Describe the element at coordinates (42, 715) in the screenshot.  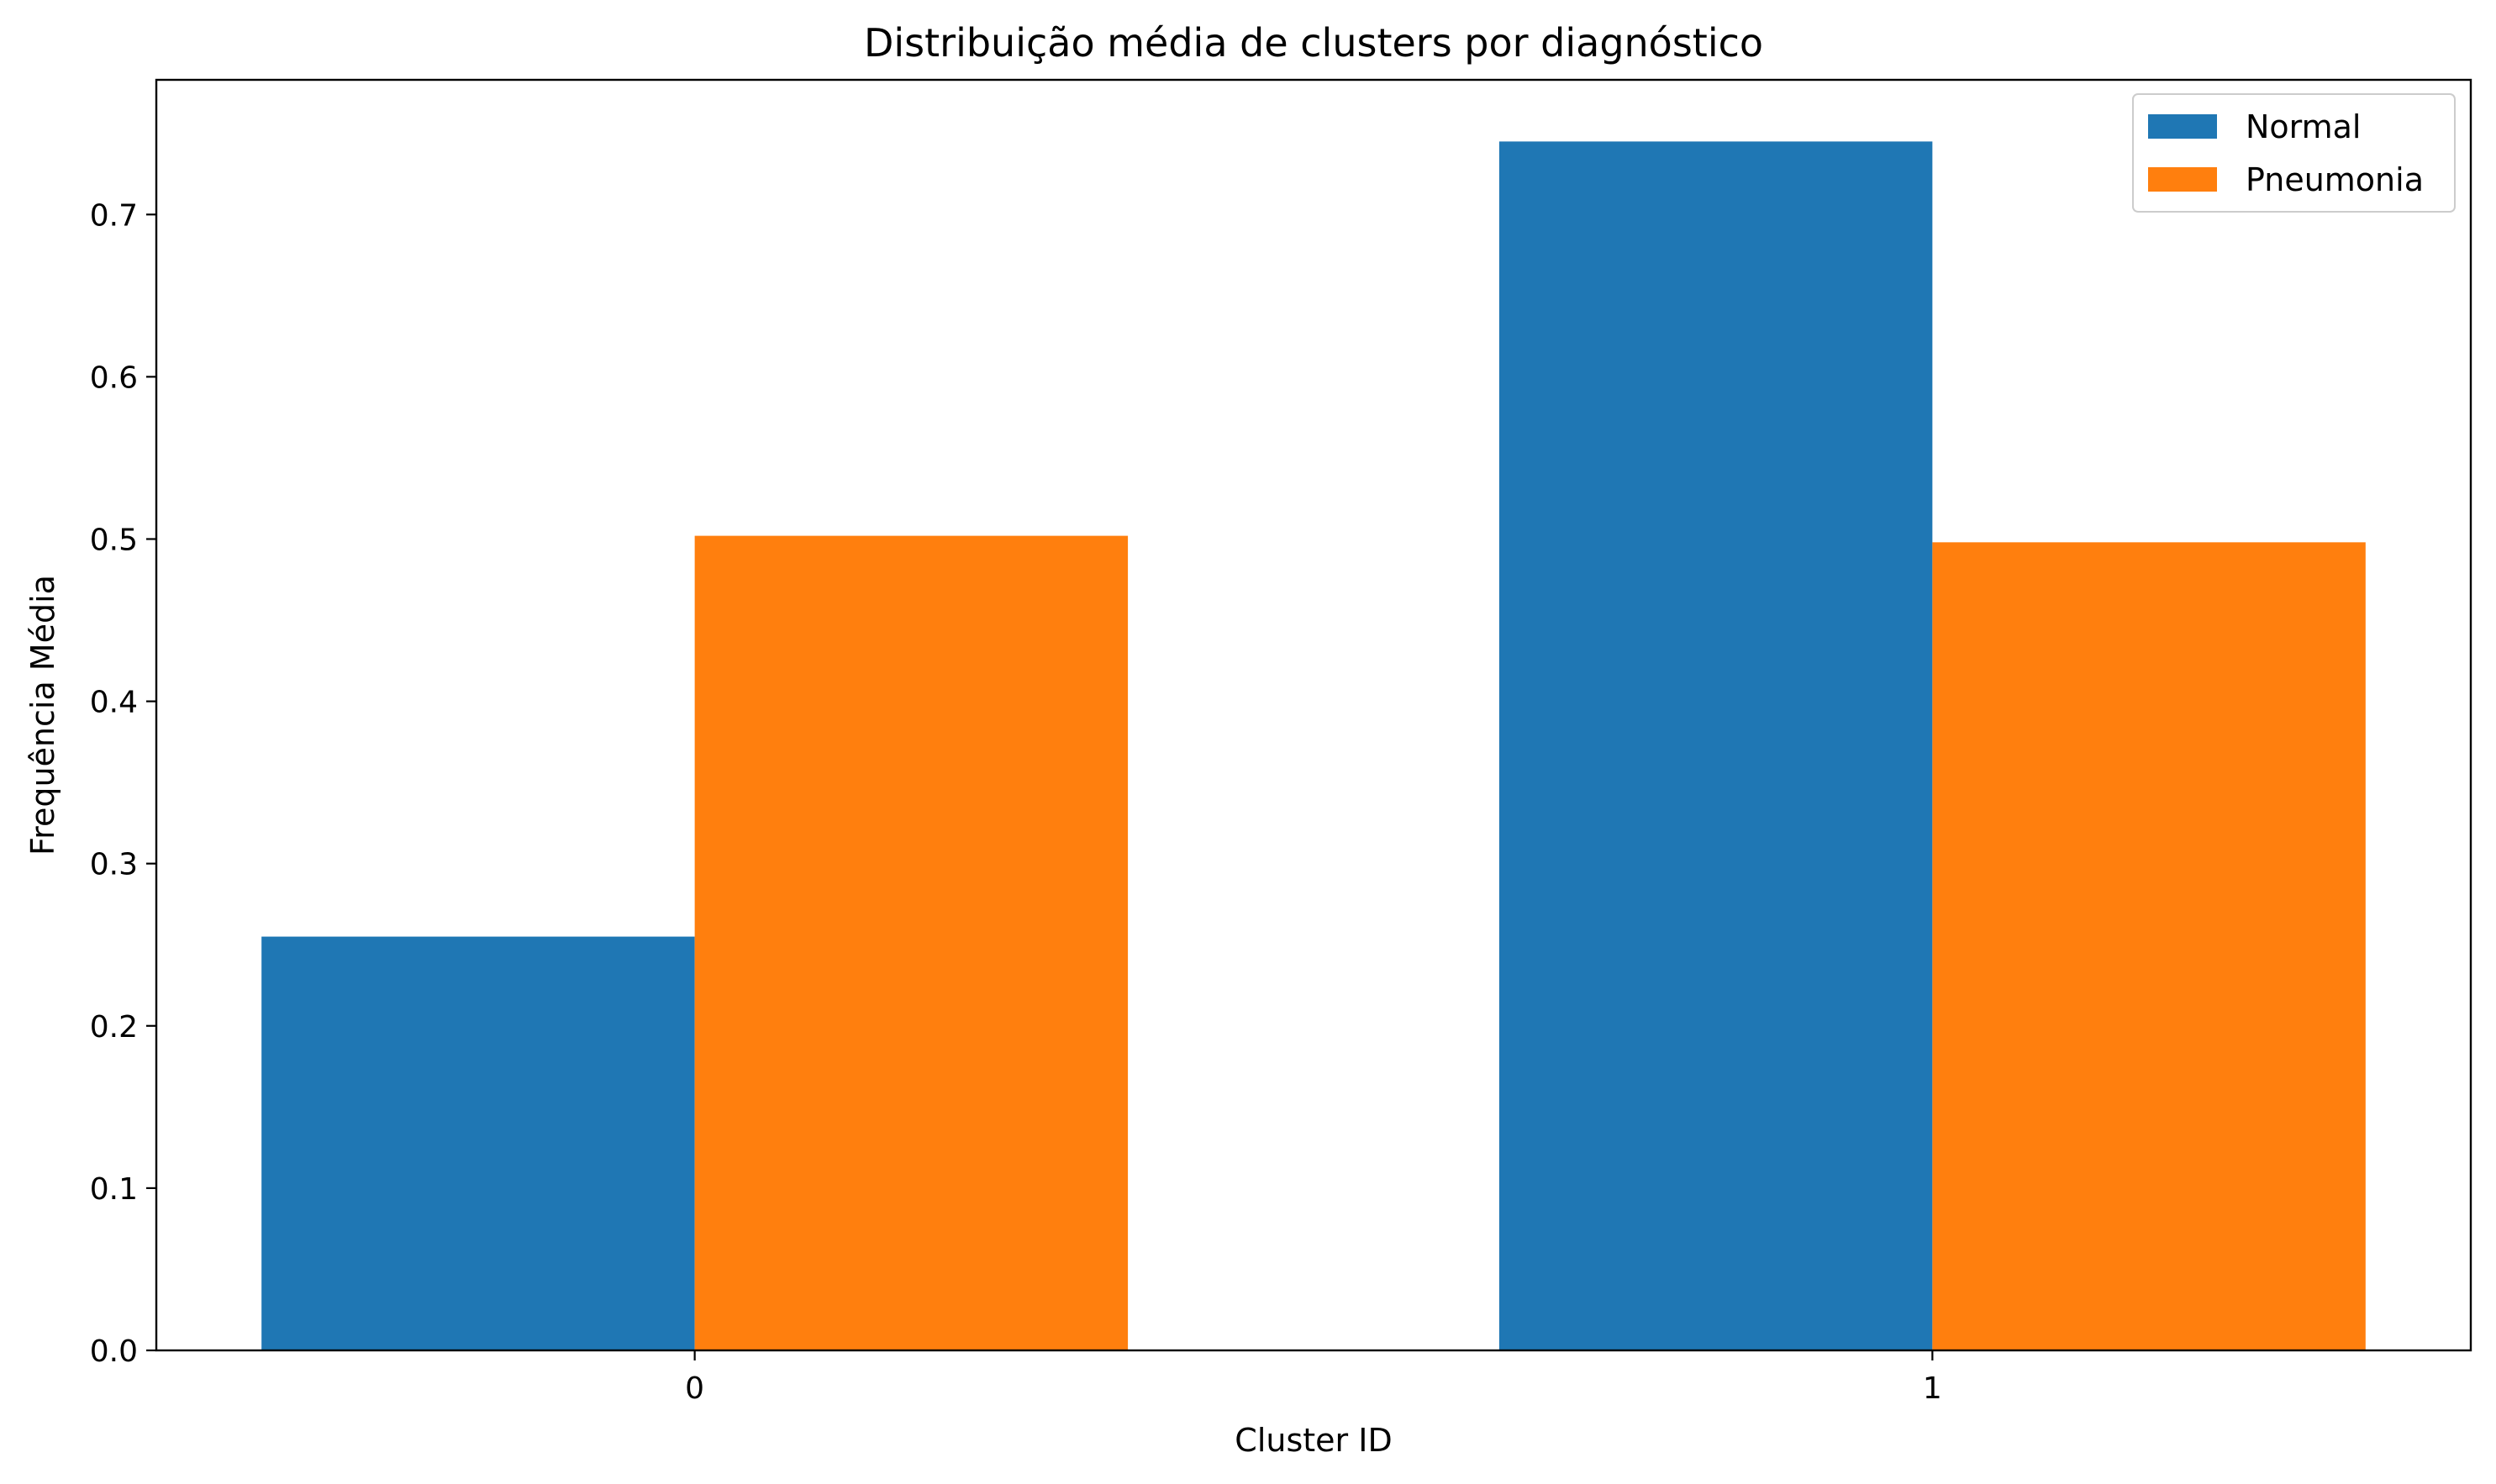
I see `y-axis-label: Frequência Média` at that location.